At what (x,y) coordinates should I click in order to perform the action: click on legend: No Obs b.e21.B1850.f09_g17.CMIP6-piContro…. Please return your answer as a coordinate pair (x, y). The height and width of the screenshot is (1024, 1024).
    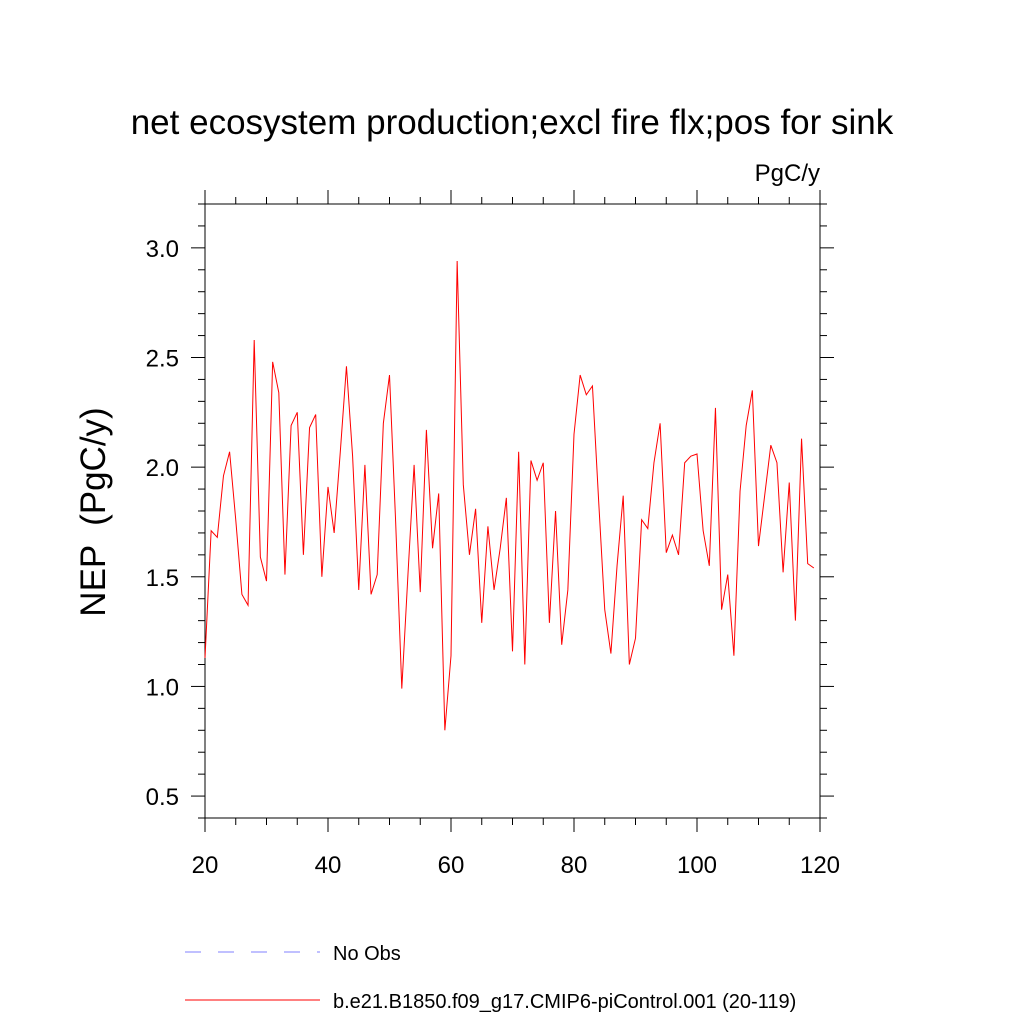
    Looking at the image, I should click on (490, 978).